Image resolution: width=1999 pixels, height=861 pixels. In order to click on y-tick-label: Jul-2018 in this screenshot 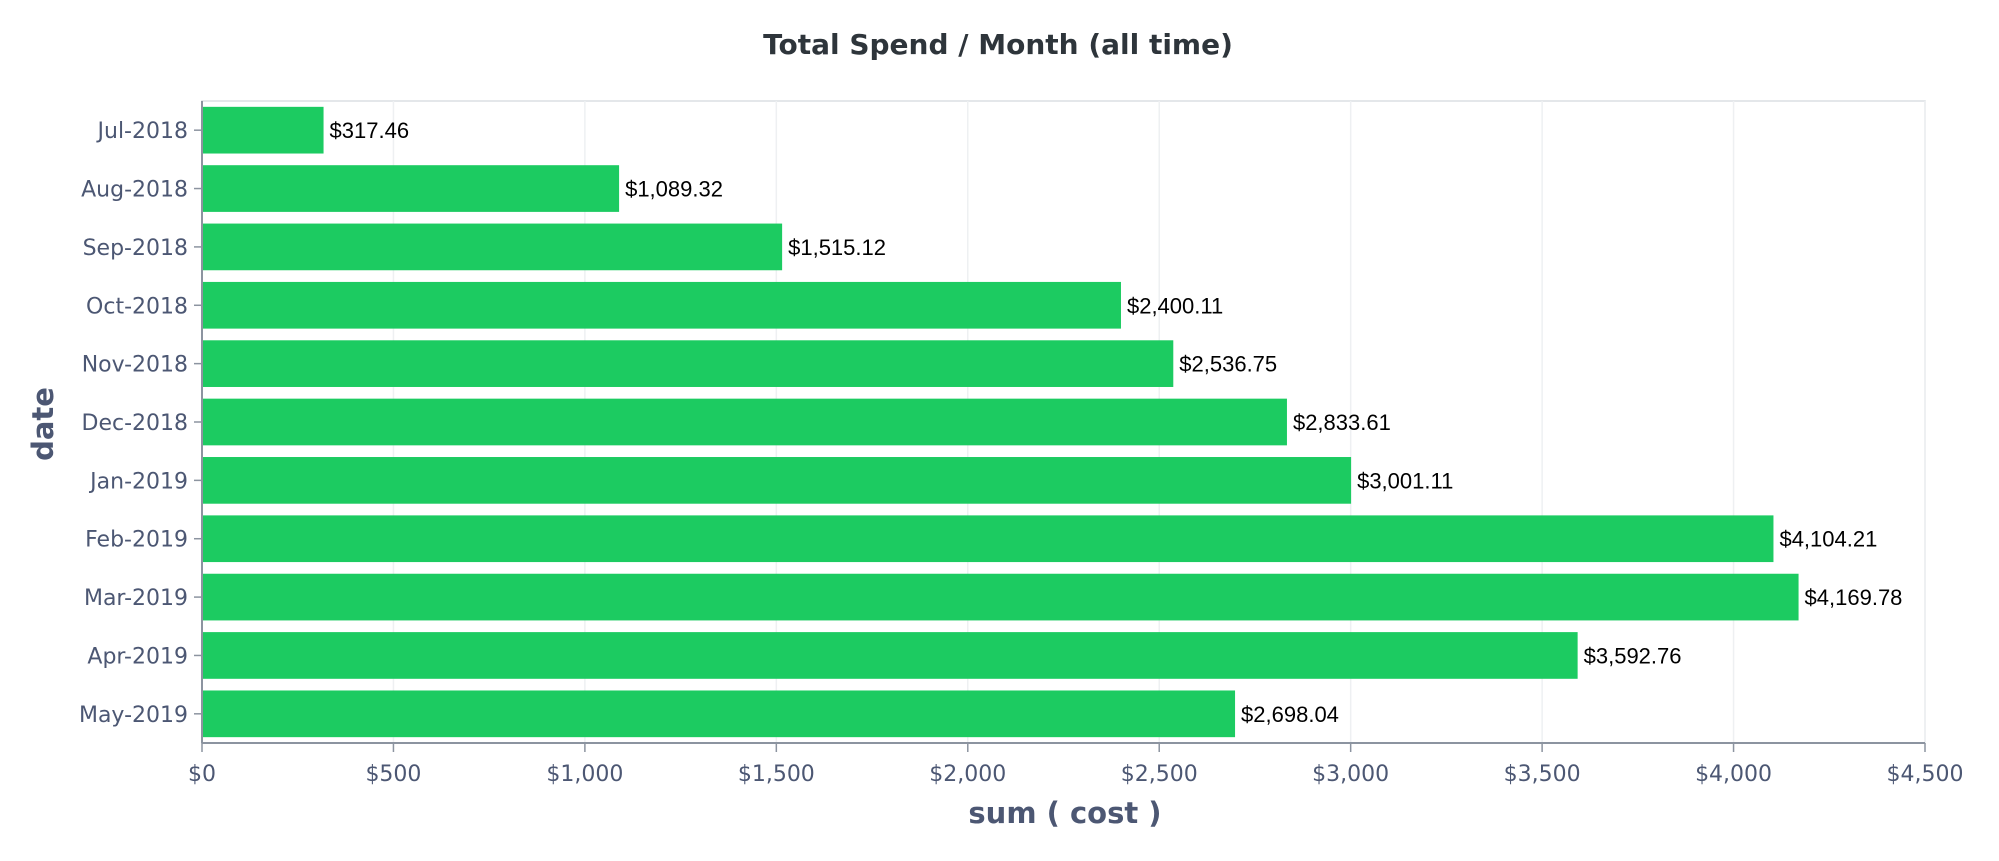, I will do `click(142, 131)`.